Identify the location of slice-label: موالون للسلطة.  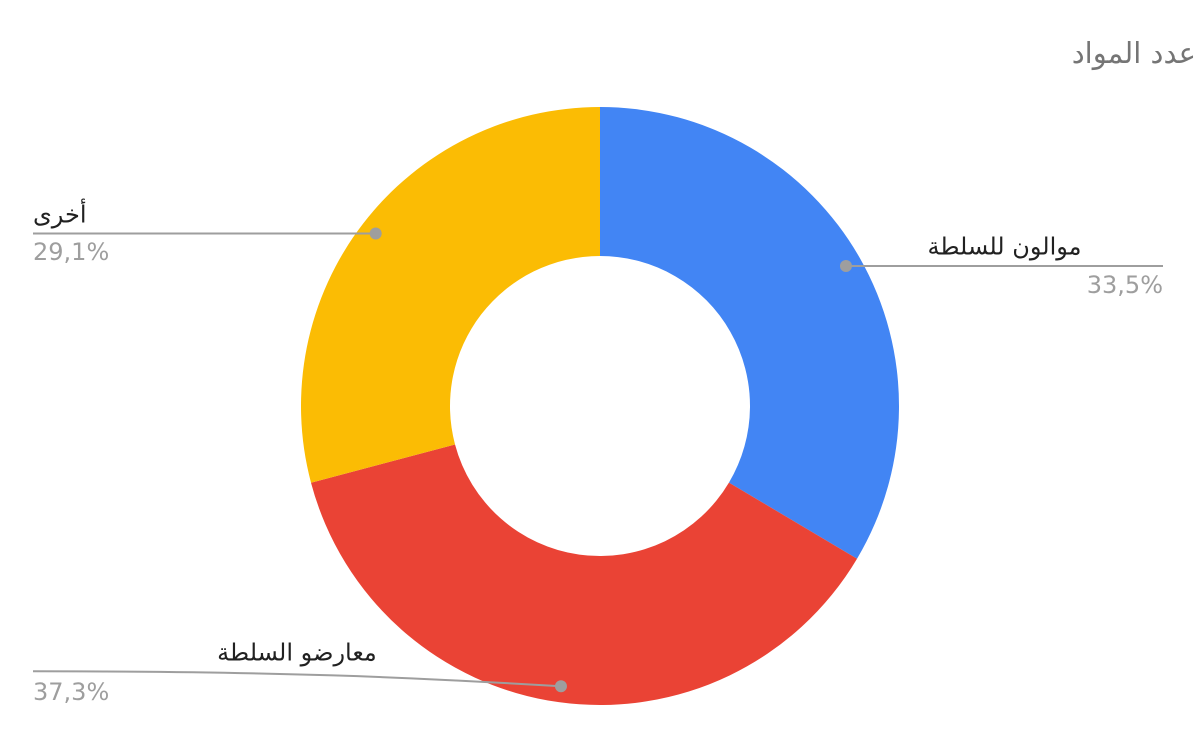
(1004, 246).